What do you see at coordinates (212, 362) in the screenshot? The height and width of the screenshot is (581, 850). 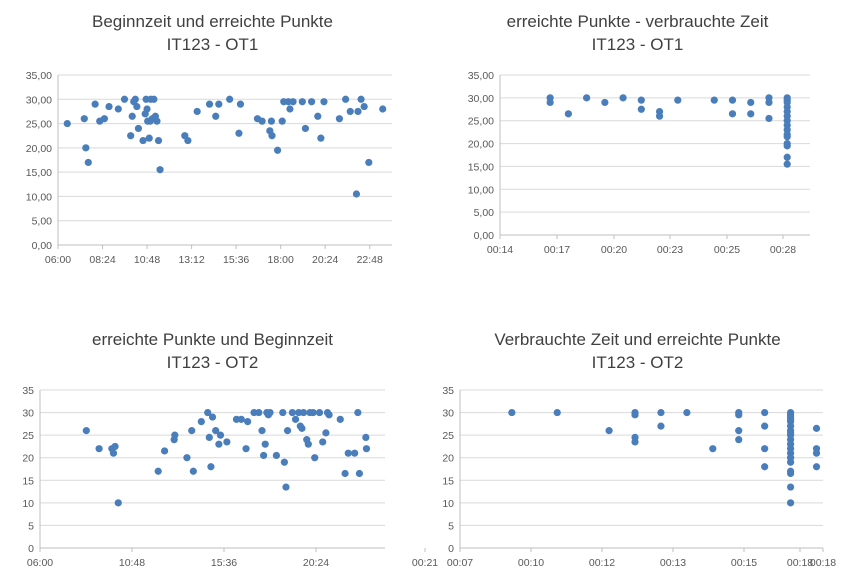 I see `chart-subtitle: IT123 - OT2` at bounding box center [212, 362].